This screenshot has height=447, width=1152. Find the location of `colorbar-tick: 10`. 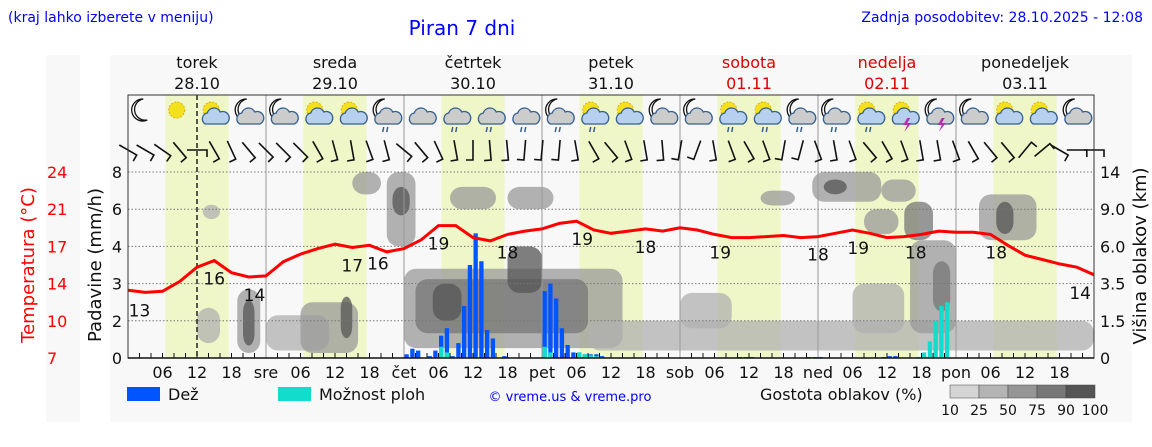

colorbar-tick: 10 is located at coordinates (950, 411).